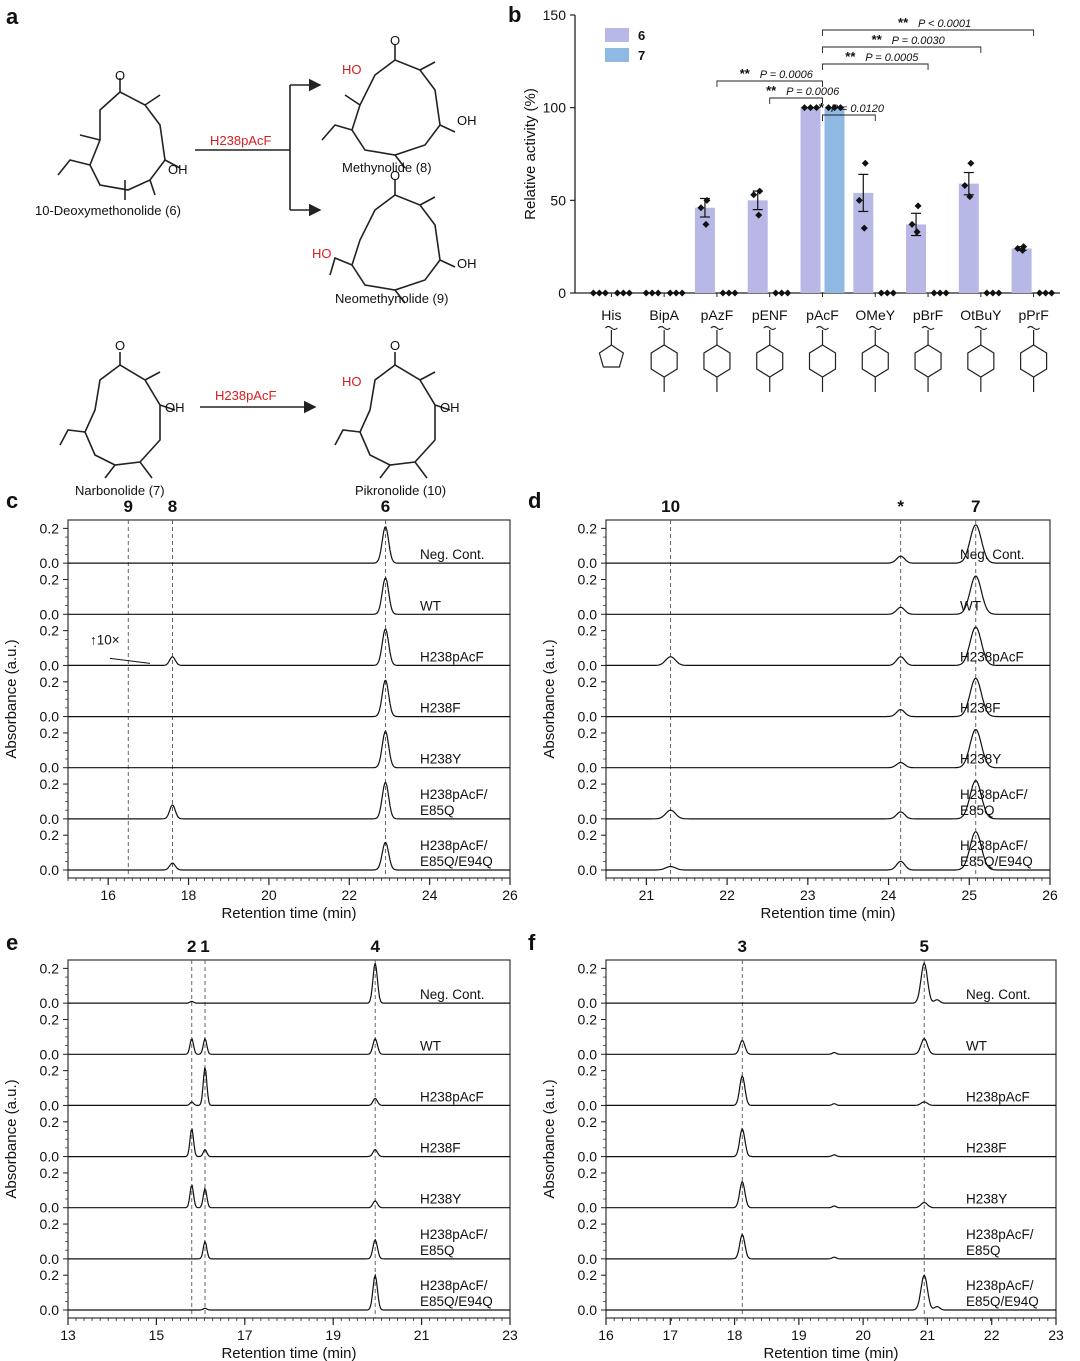  I want to click on panel-a-scheme, so click(256, 262).